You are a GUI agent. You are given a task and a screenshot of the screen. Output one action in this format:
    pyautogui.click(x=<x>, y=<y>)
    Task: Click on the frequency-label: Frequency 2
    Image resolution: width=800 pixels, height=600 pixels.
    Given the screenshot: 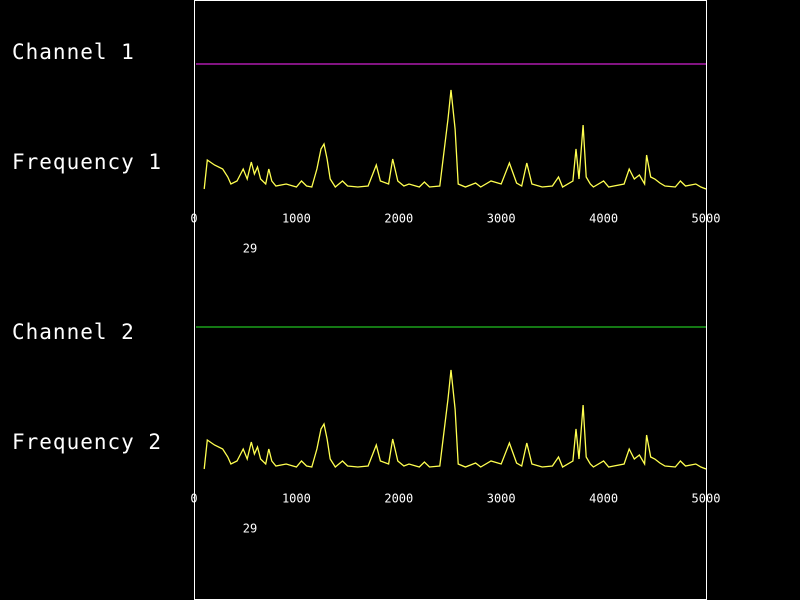 What is the action you would take?
    pyautogui.click(x=87, y=442)
    